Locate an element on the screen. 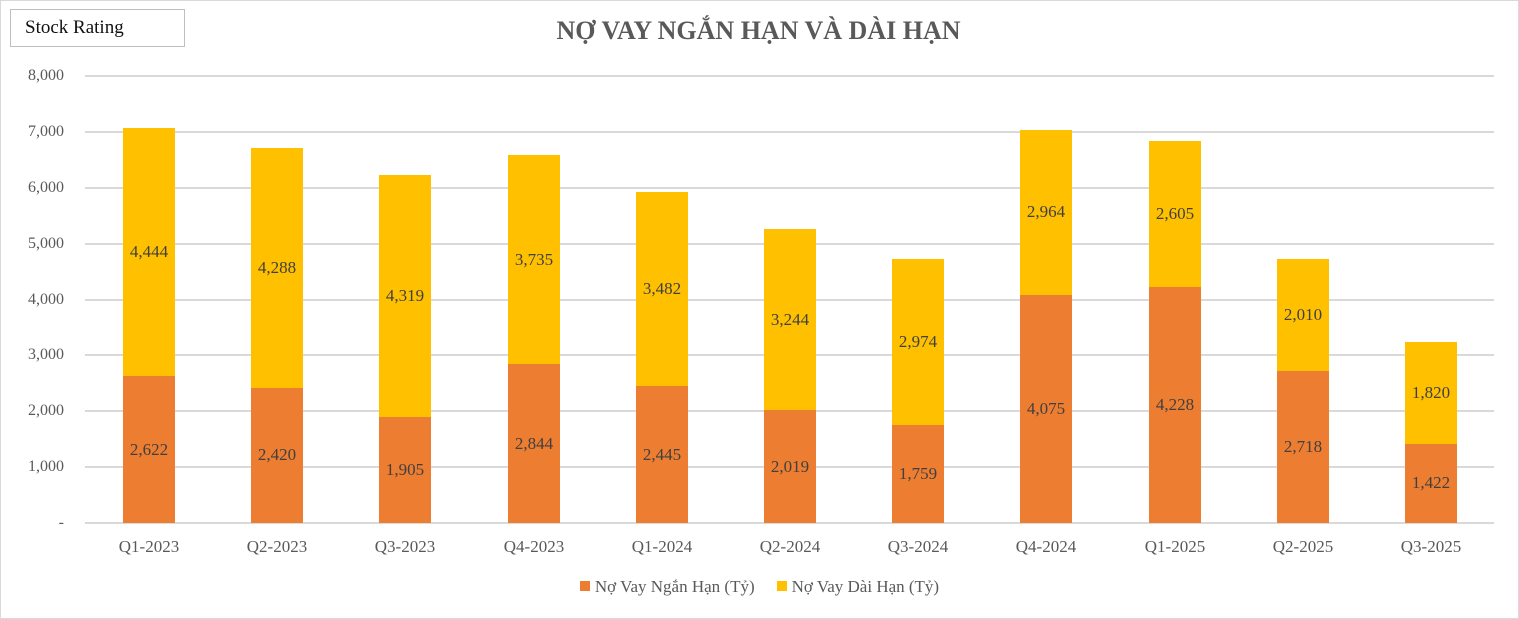 The image size is (1519, 619). data-label-long-term: 4,288 is located at coordinates (277, 267).